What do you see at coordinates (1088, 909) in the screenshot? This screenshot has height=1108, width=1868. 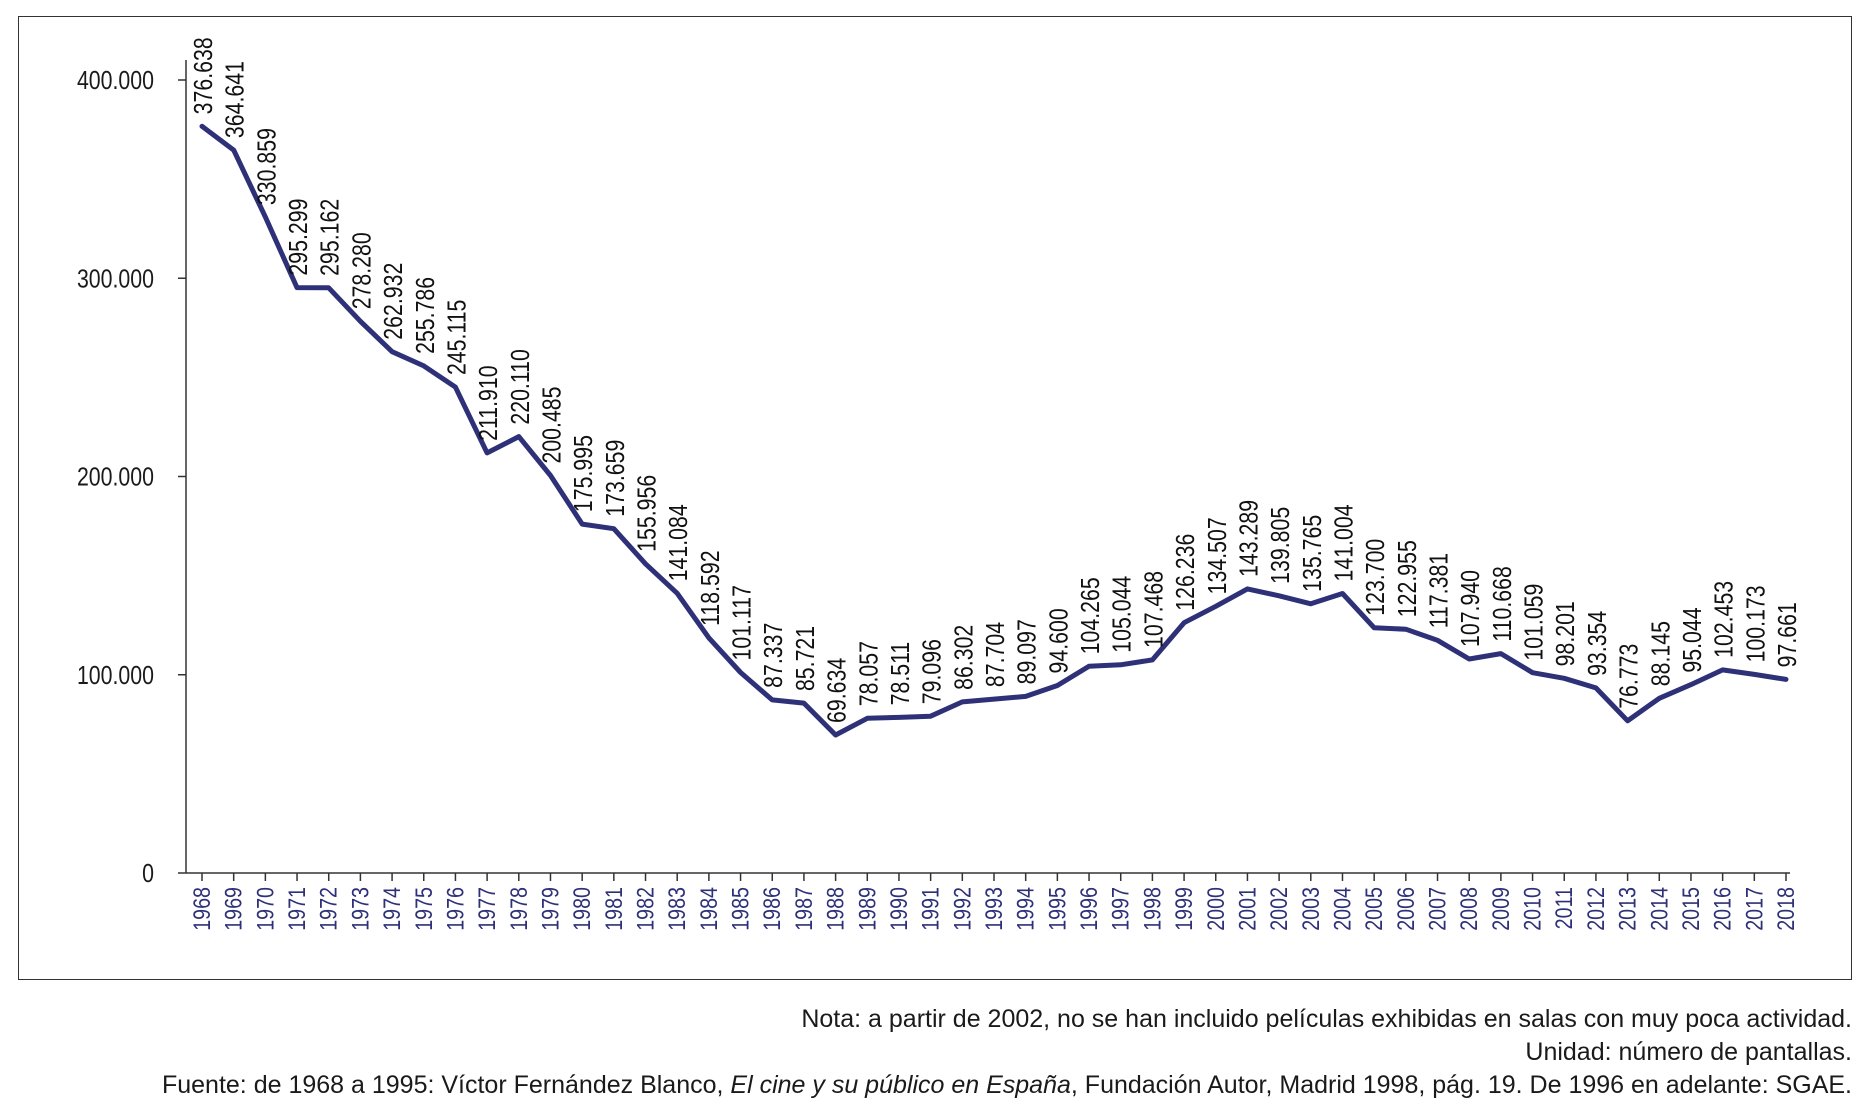 I see `x-tick-label: 1996` at bounding box center [1088, 909].